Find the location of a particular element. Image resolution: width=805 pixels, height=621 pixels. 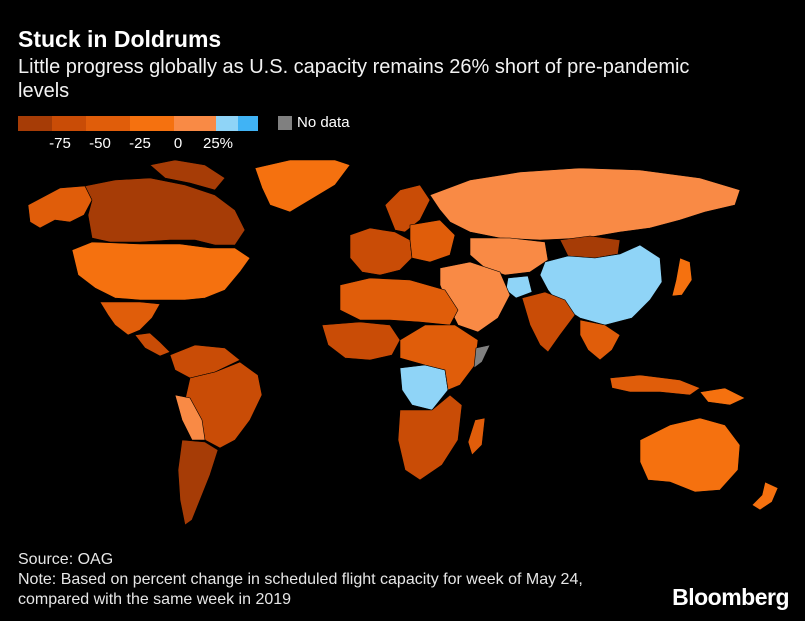

region-mongolia is located at coordinates (590, 247).